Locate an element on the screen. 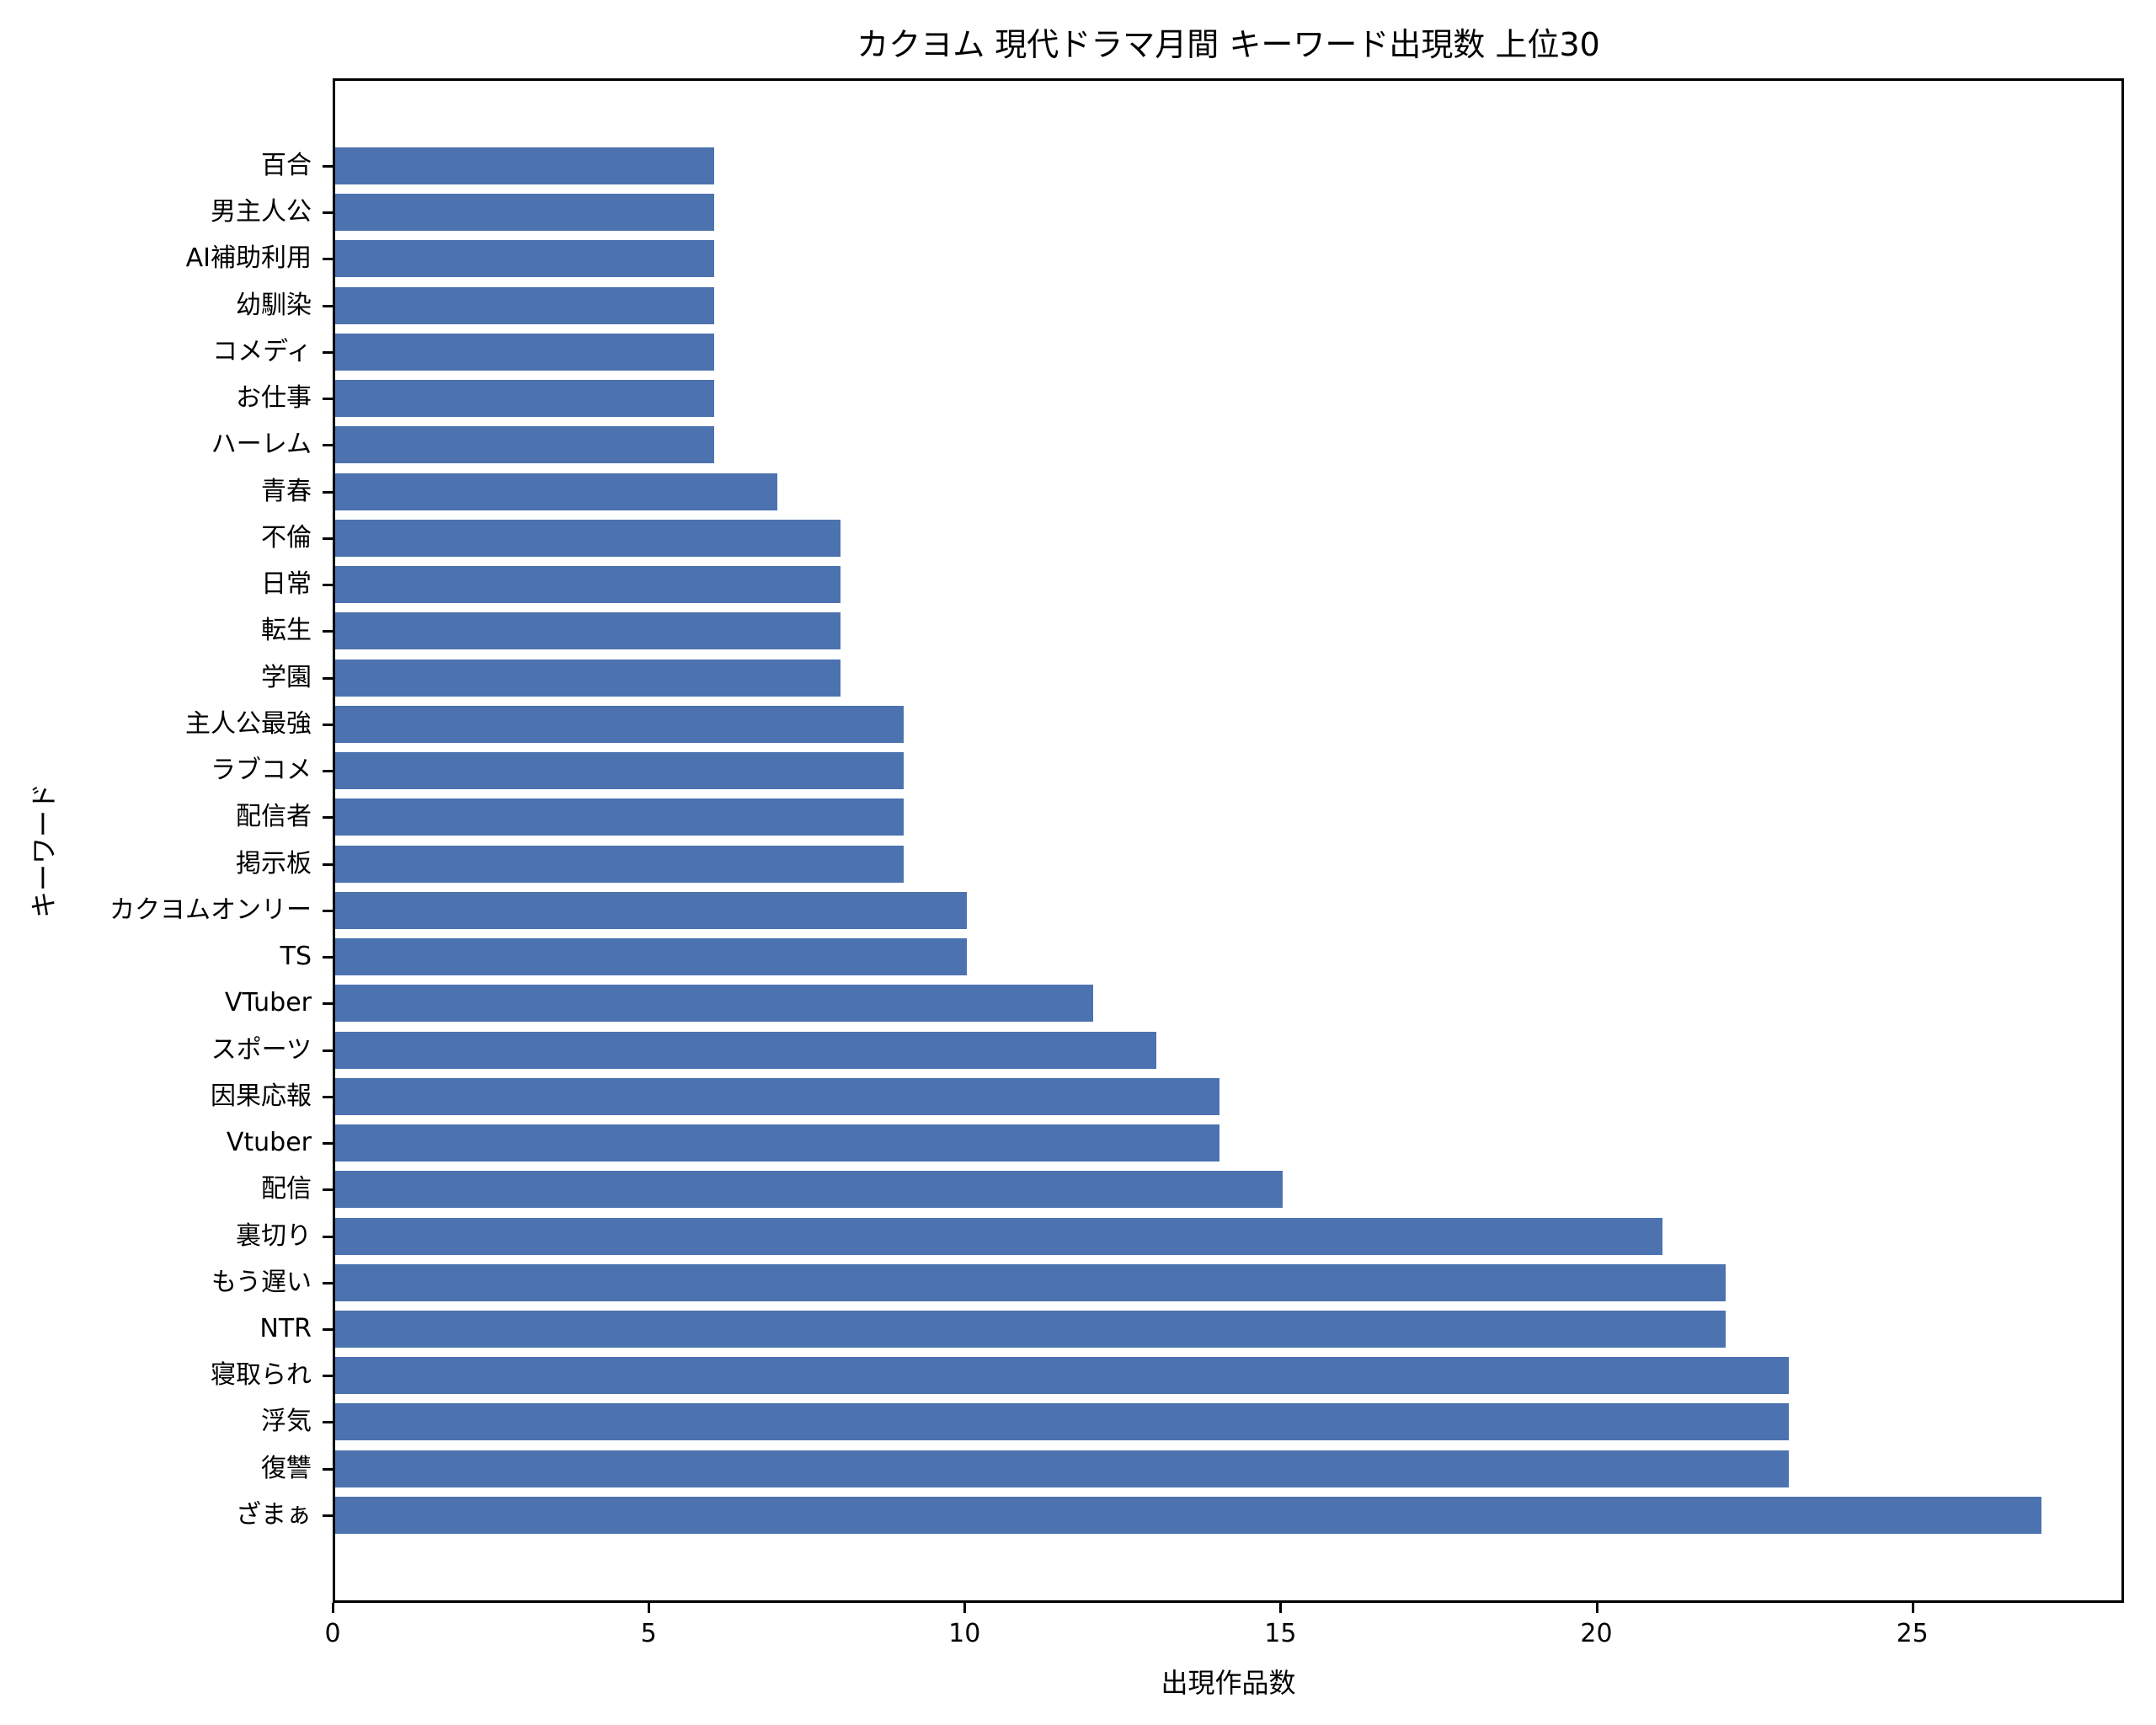  y-tick-label: ハーレム is located at coordinates (261, 445).